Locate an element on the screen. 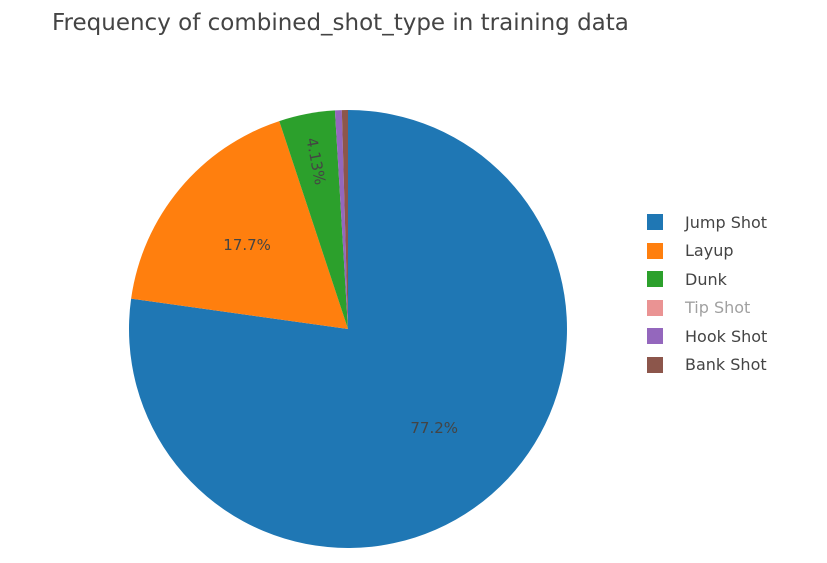 Image resolution: width=827 pixels, height=563 pixels. legend-item-dunk: Dunk is located at coordinates (707, 279).